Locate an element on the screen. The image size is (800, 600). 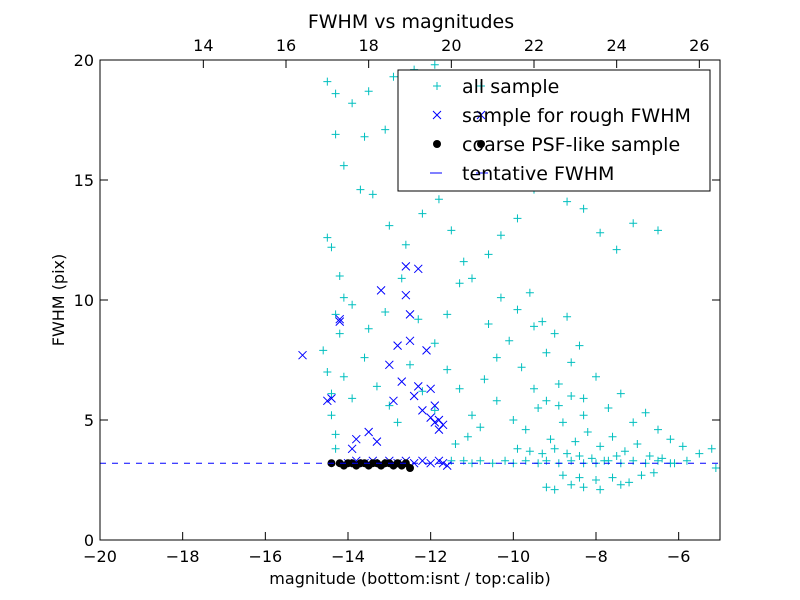
legend-label: tentative FWHM is located at coordinates (538, 174).